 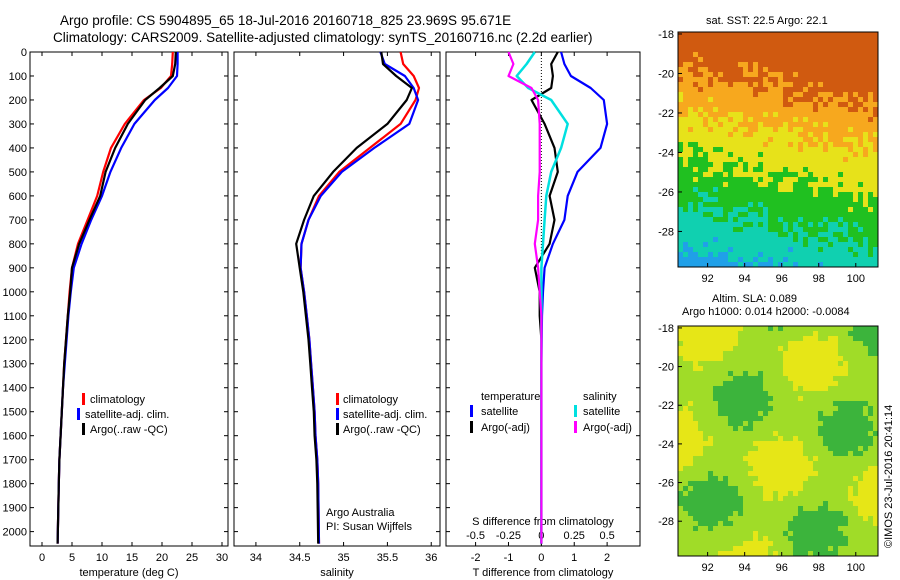 What do you see at coordinates (856, 279) in the screenshot?
I see `x-tick-label: 100` at bounding box center [856, 279].